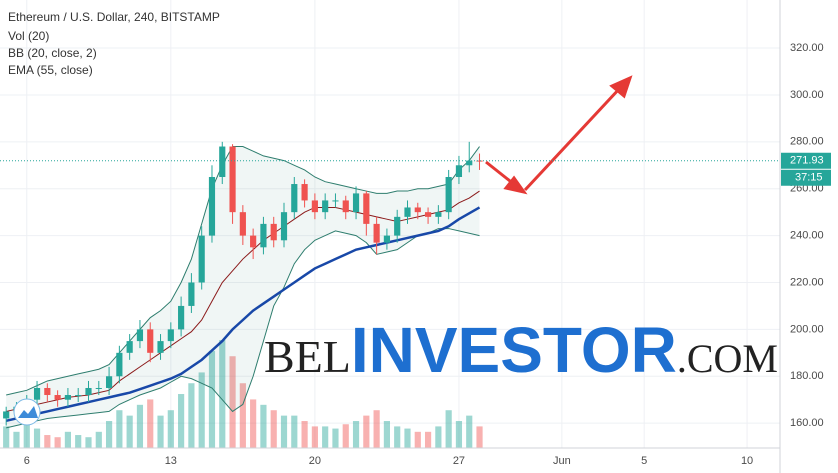  Describe the element at coordinates (807, 142) in the screenshot. I see `y-tick-label: 280.00` at that location.